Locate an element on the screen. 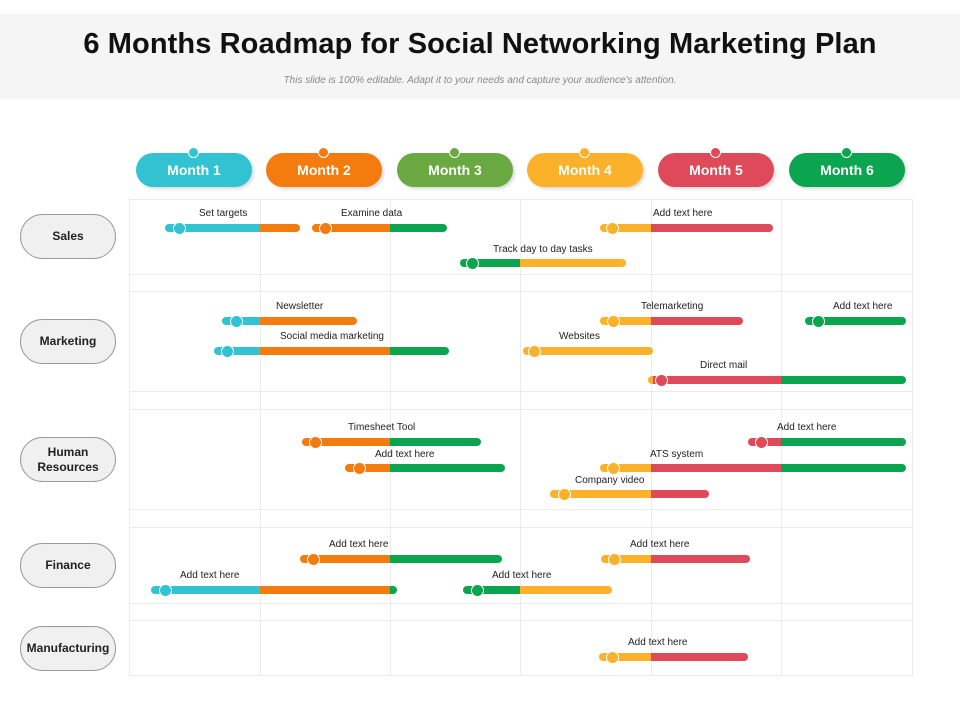 This screenshot has width=960, height=720. month-5-header: Month 5 is located at coordinates (716, 167).